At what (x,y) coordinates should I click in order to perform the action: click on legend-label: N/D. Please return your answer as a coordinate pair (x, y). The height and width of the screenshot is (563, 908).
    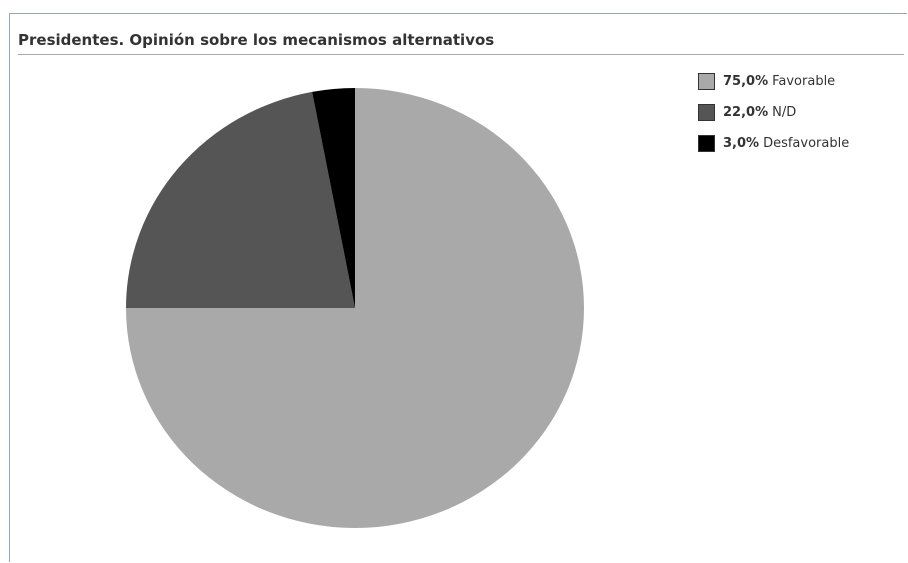
    Looking at the image, I should click on (784, 112).